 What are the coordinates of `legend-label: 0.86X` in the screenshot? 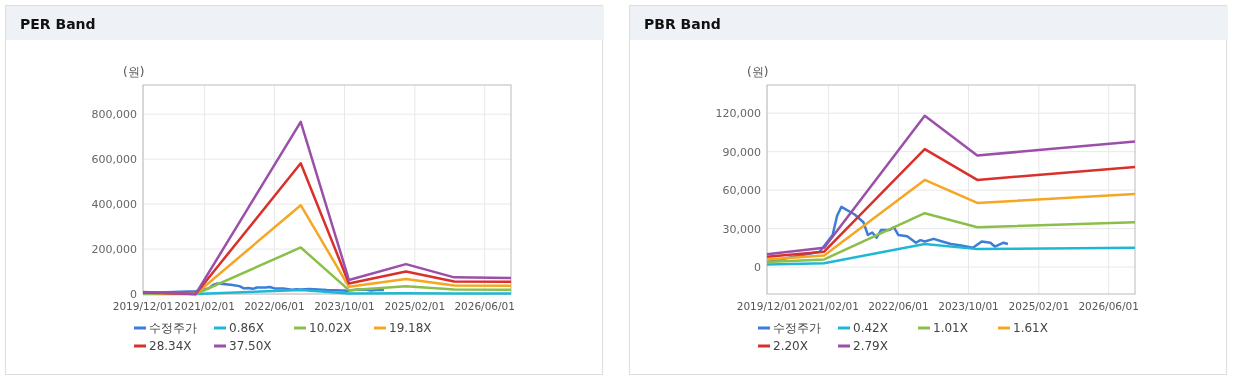 It's located at (246, 328).